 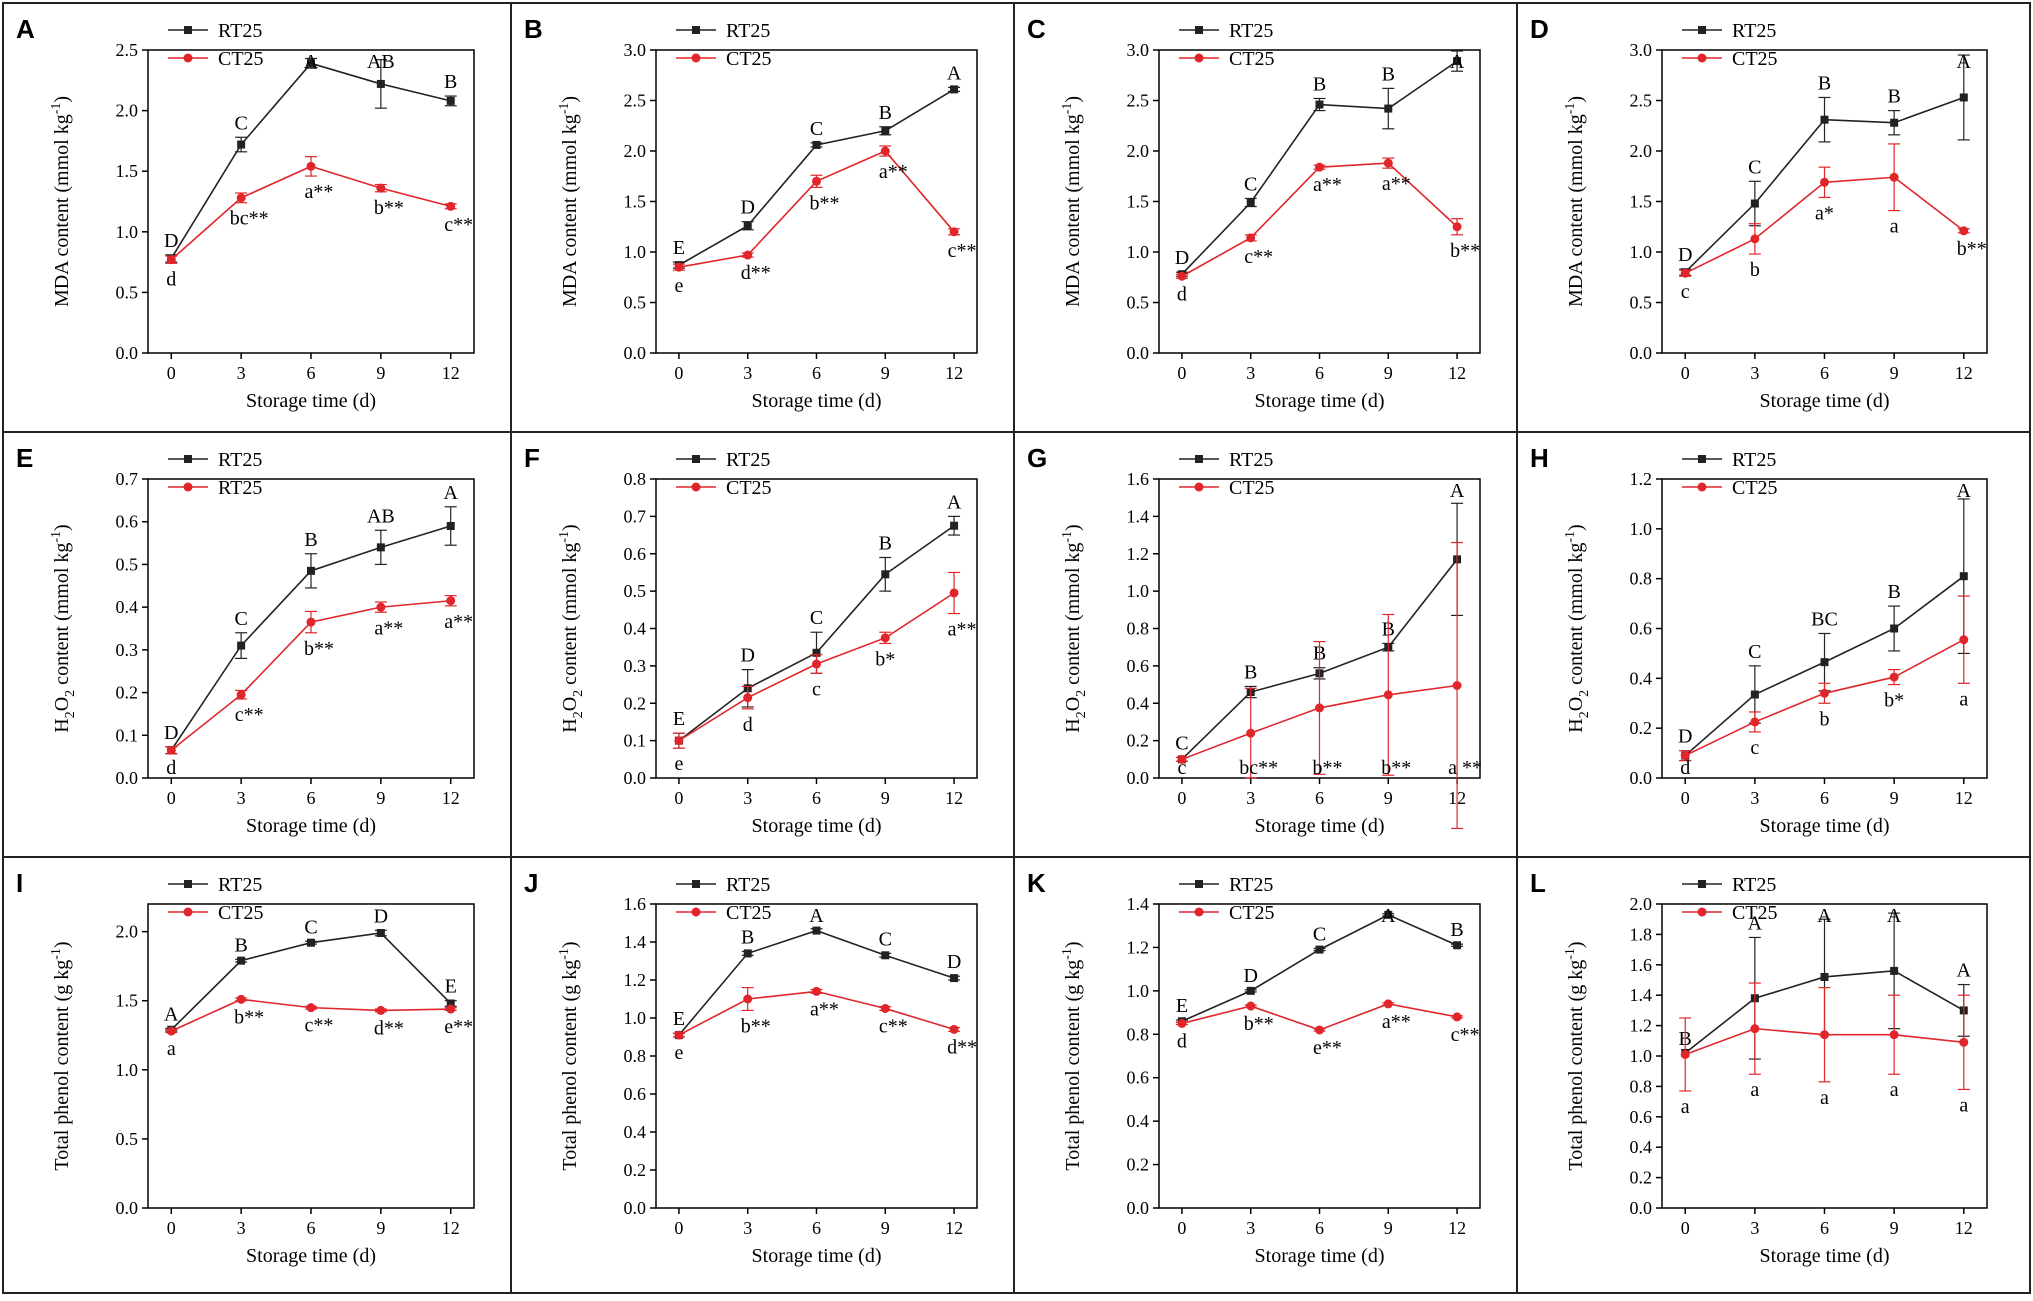 I want to click on y-tick-label: 2.0, so click(x=1641, y=904).